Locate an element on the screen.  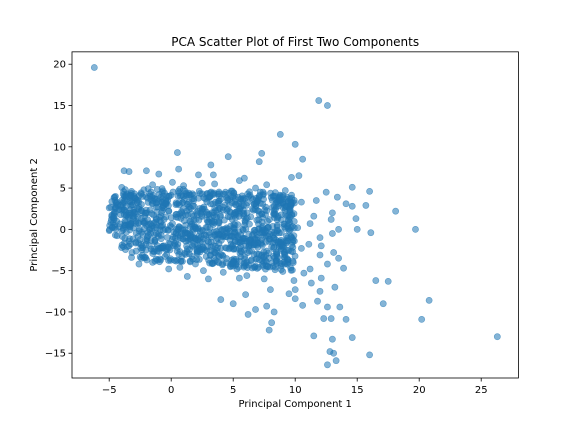
x-tick-label: 15 is located at coordinates (357, 390).